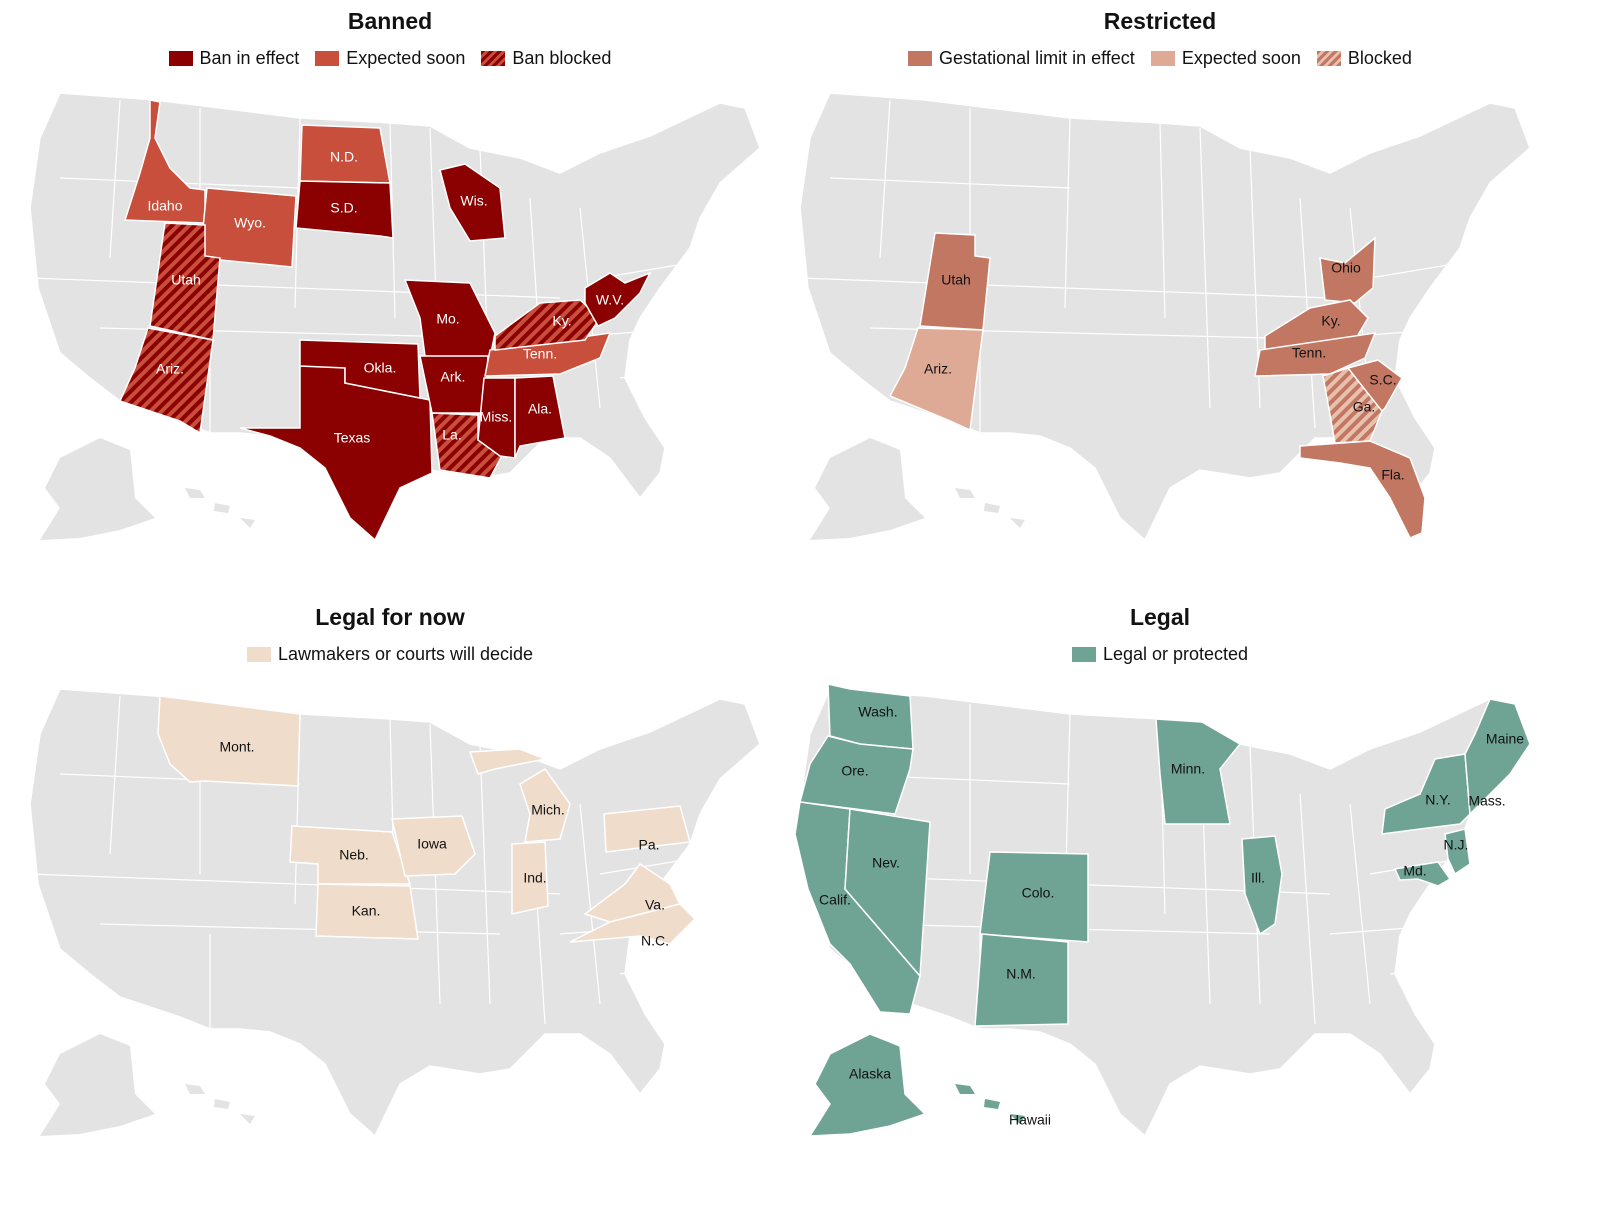 The height and width of the screenshot is (1209, 1600). Describe the element at coordinates (1258, 878) in the screenshot. I see `state-label: Ill.` at that location.